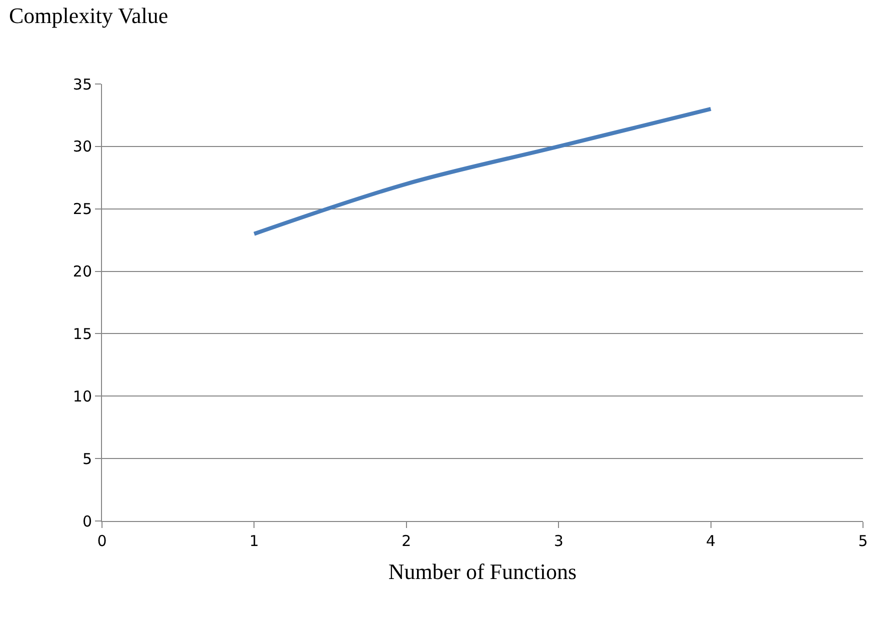 This screenshot has height=620, width=873. What do you see at coordinates (863, 541) in the screenshot?
I see `x-tick-label: 5` at bounding box center [863, 541].